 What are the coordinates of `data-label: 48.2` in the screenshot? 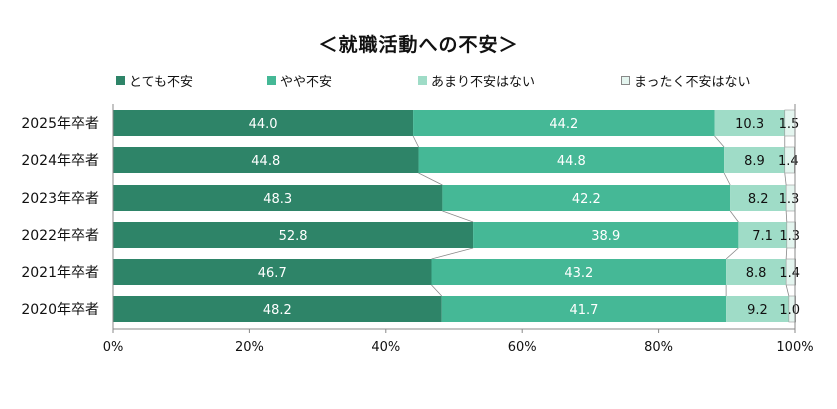 It's located at (277, 310).